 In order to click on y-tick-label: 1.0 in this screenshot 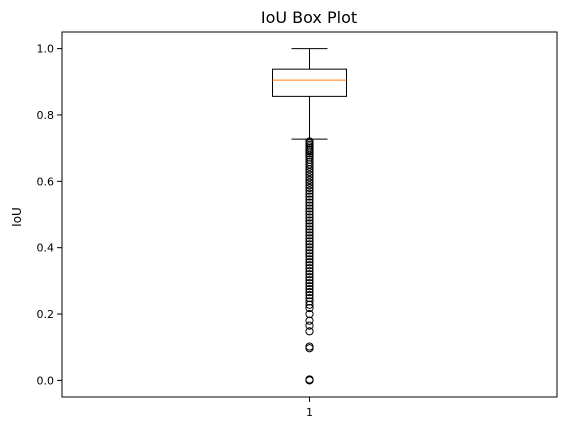, I will do `click(46, 49)`.